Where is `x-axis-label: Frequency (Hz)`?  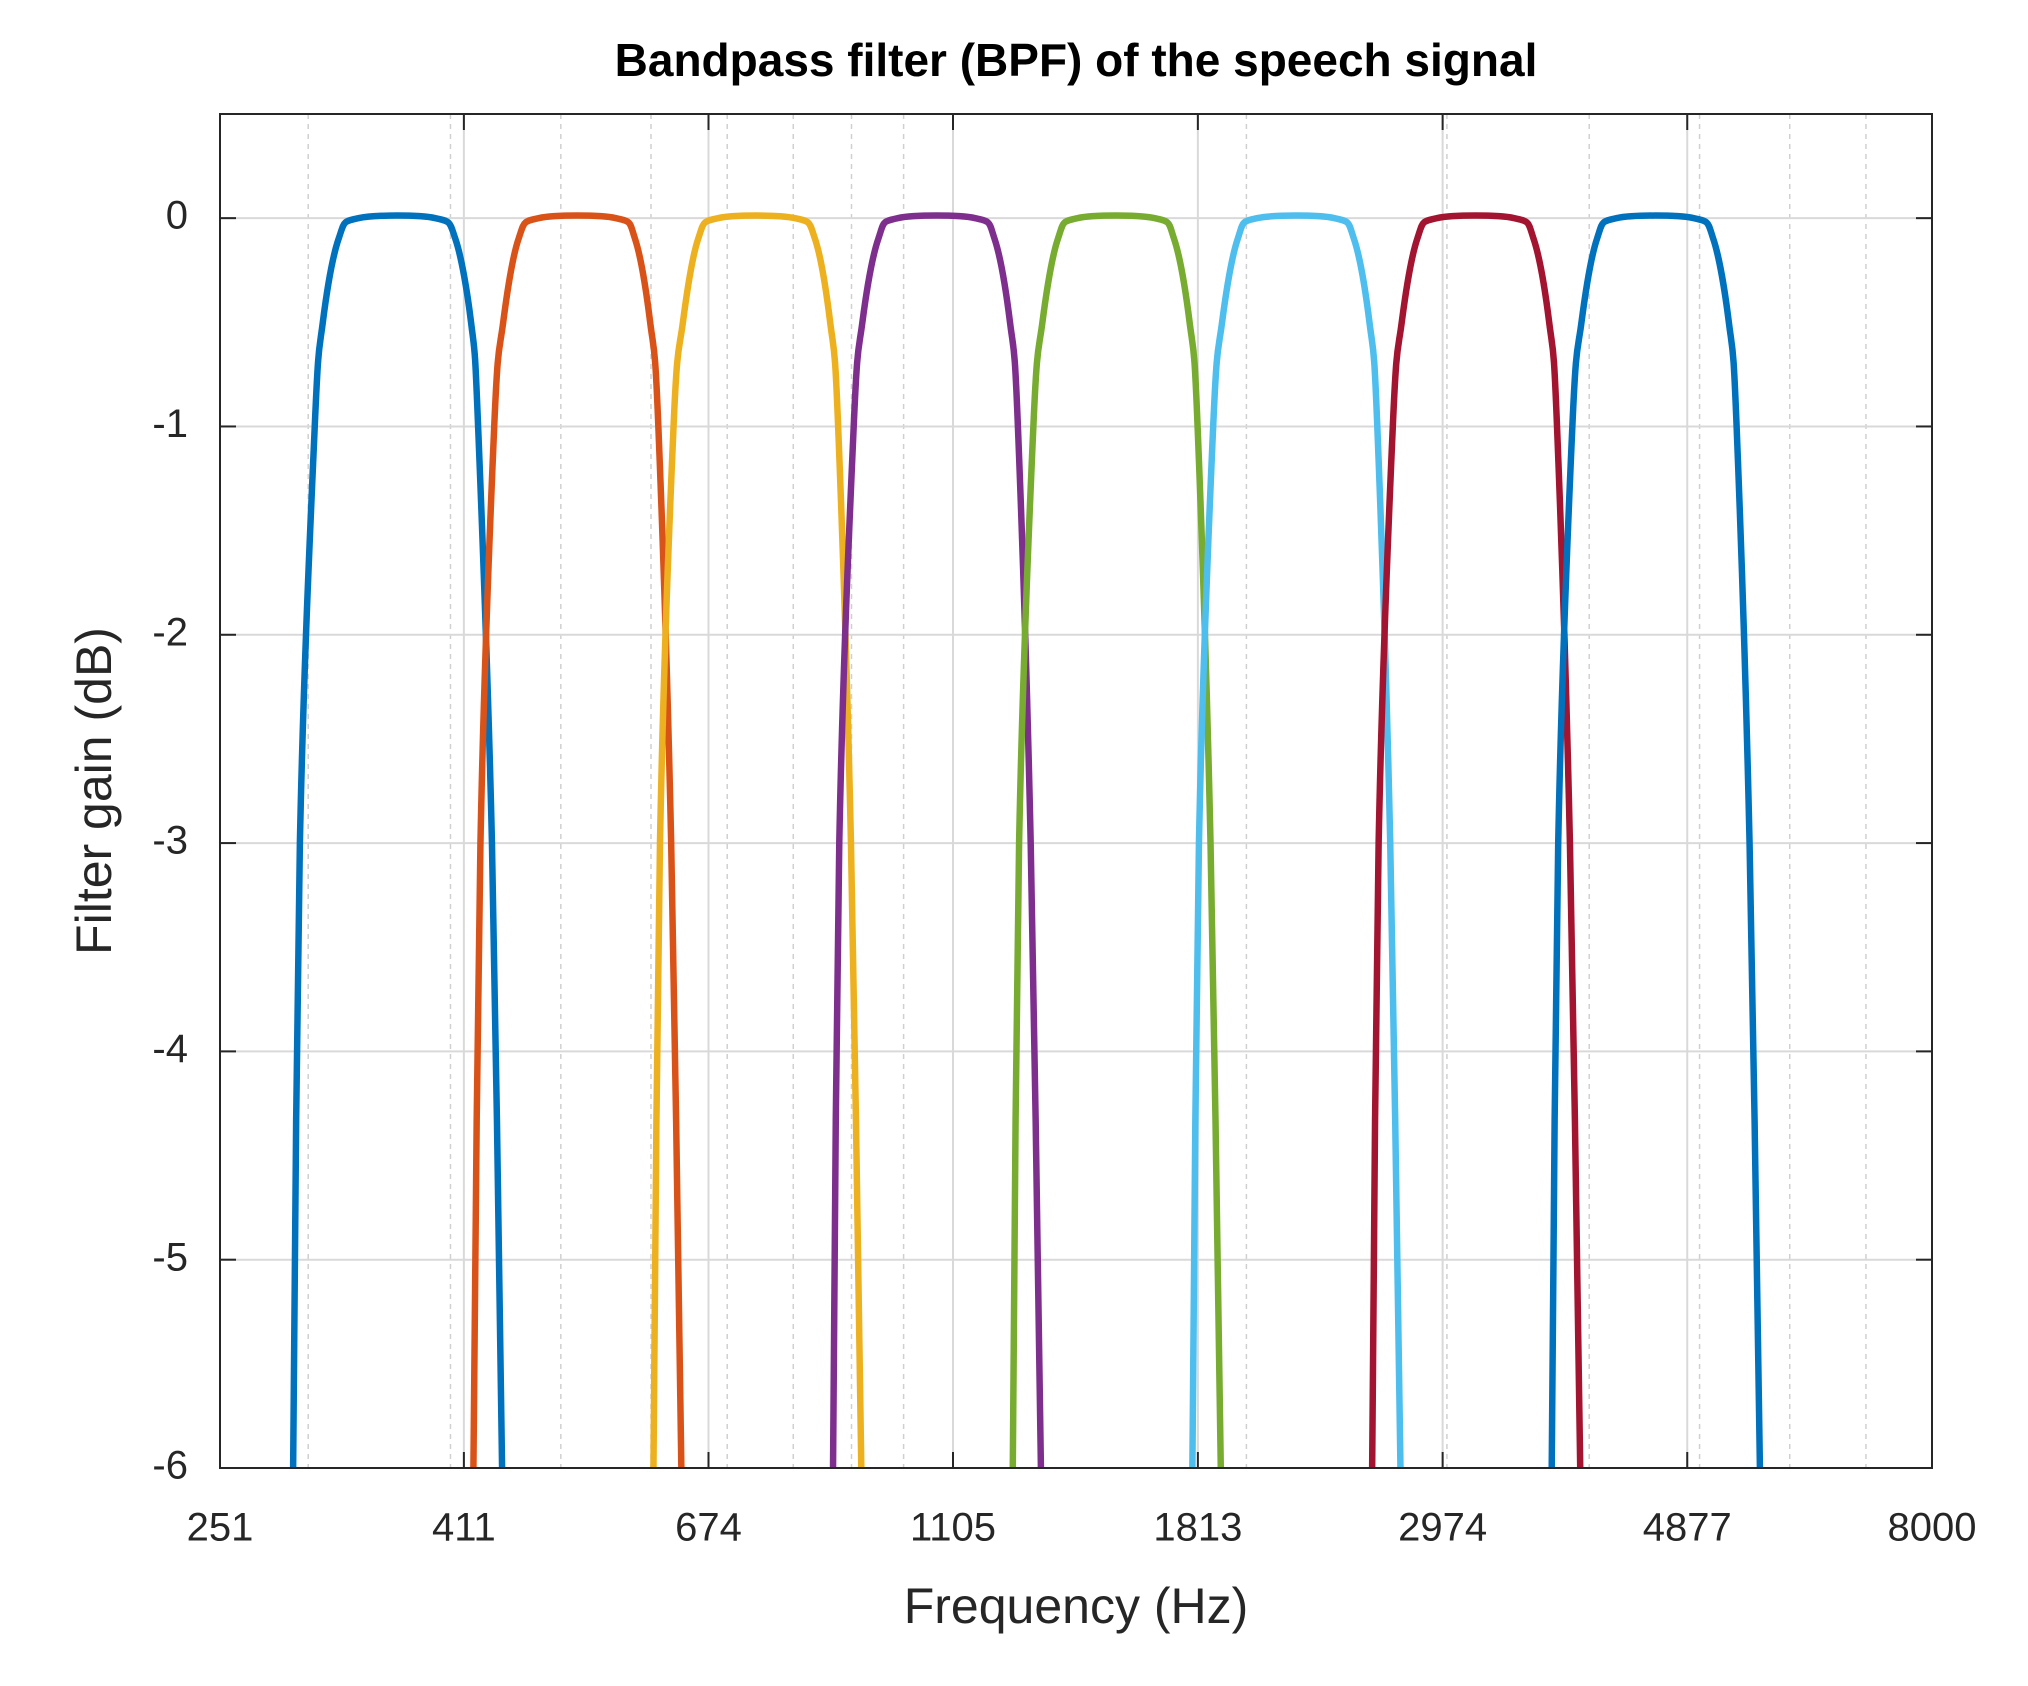
x-axis-label: Frequency (Hz) is located at coordinates (1076, 1606).